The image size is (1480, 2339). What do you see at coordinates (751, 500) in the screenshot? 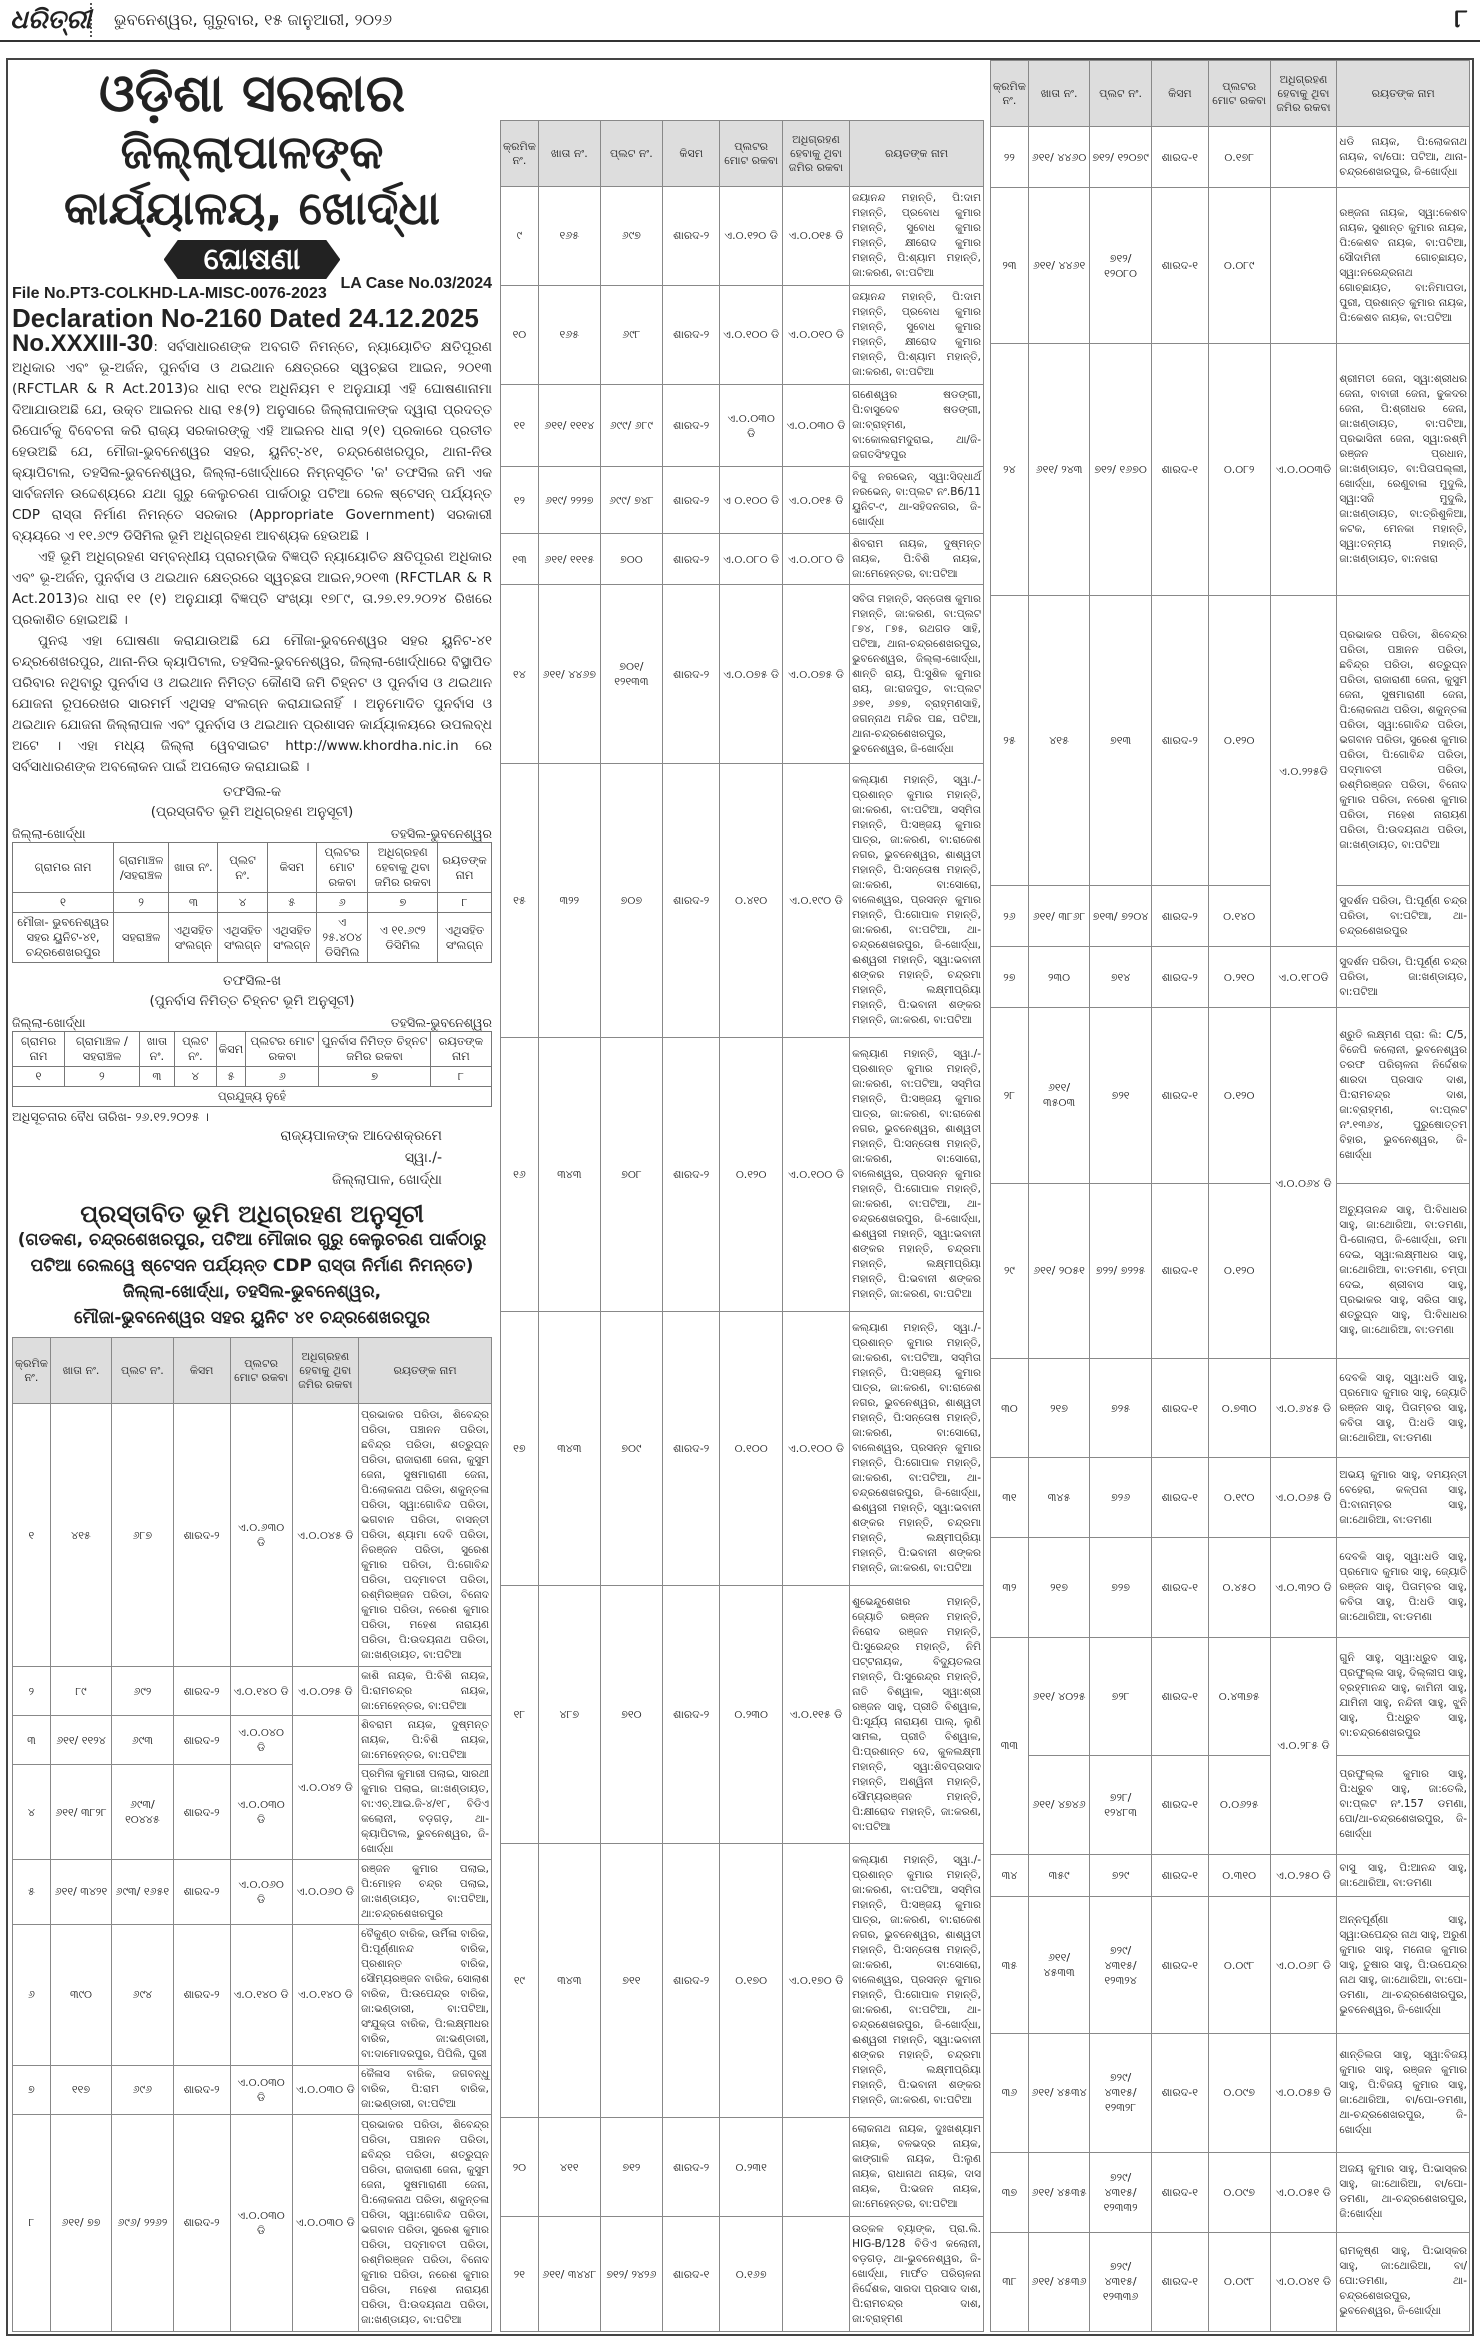
I see `total-area: ଏ ୦.୧୦୦ ଡି` at bounding box center [751, 500].